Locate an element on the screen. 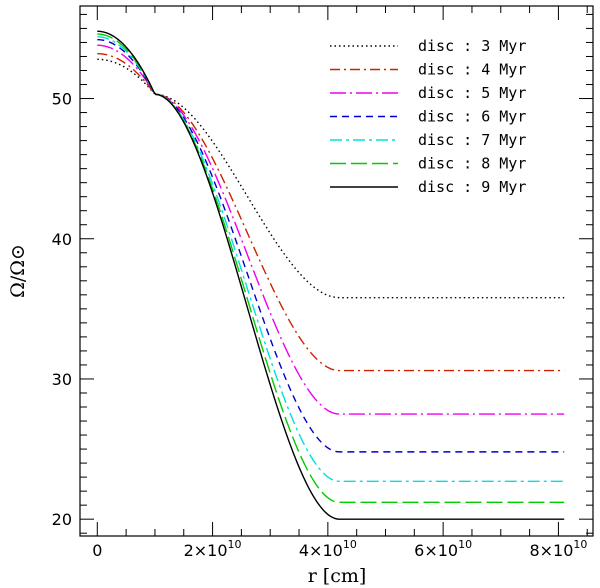 This screenshot has height=588, width=600. legend-label: disc : 5 Myr is located at coordinates (472, 93).